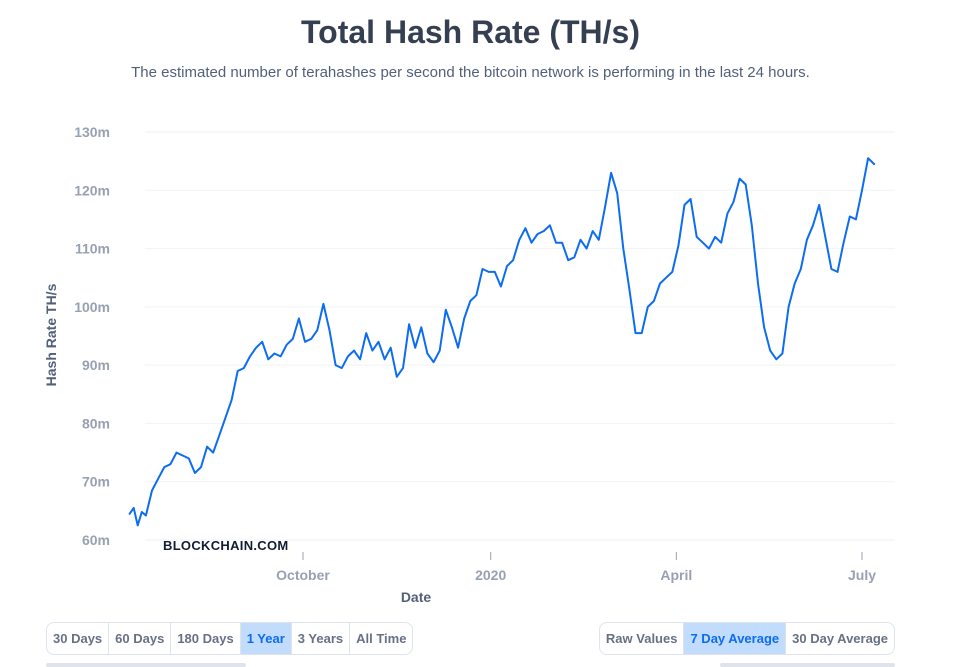  What do you see at coordinates (51, 334) in the screenshot?
I see `y-axis-title: Hash Rate TH/s` at bounding box center [51, 334].